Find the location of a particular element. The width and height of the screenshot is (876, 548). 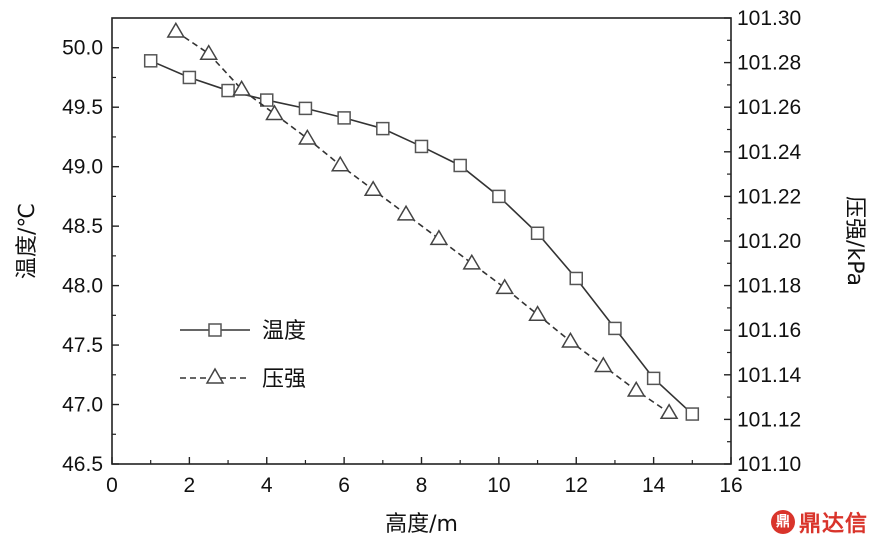

legend-marker-square is located at coordinates (215, 330).